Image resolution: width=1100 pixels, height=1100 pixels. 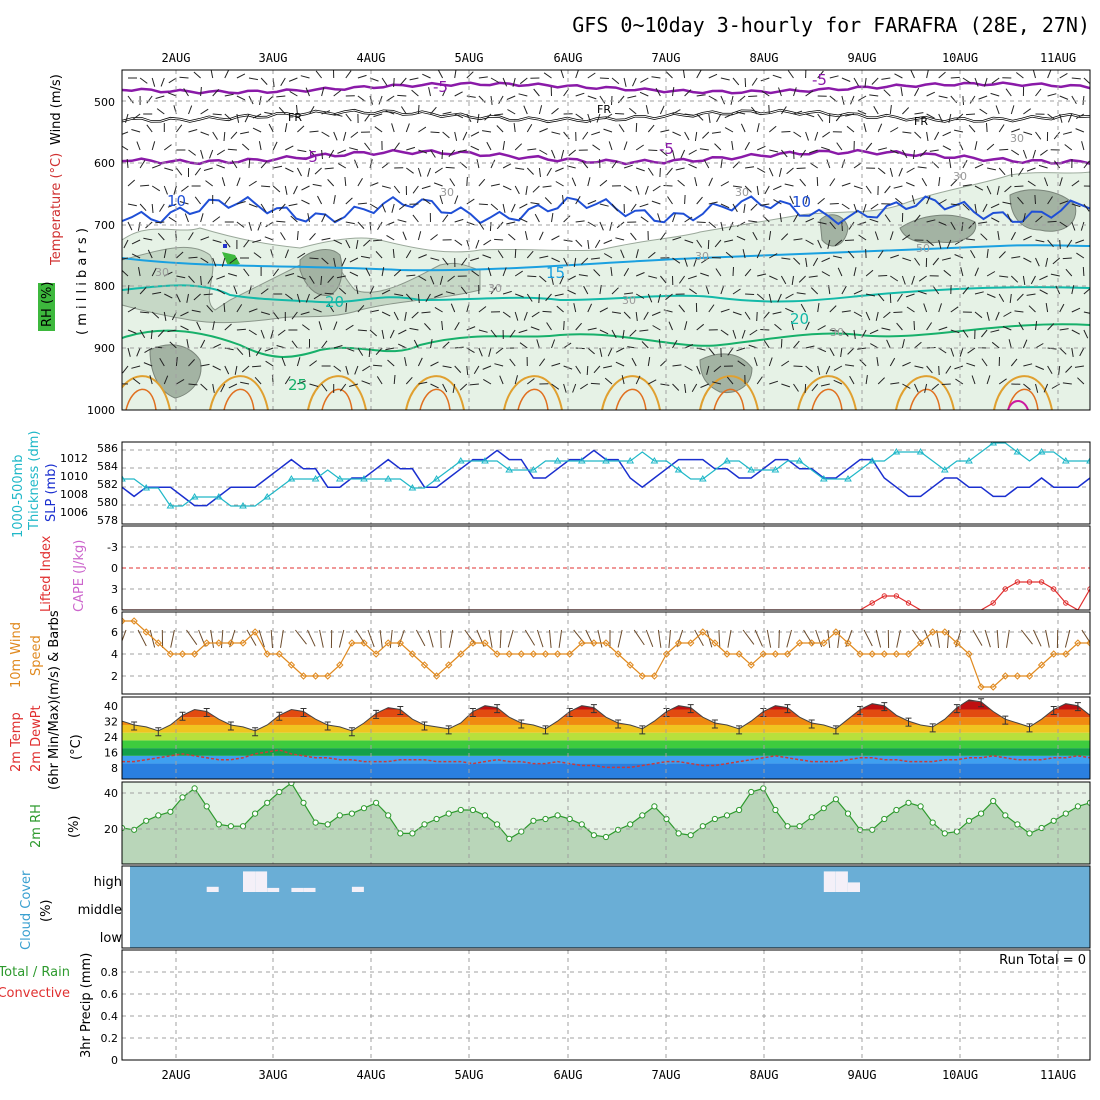 I want to click on cloud-bar, so click(x=854, y=887).